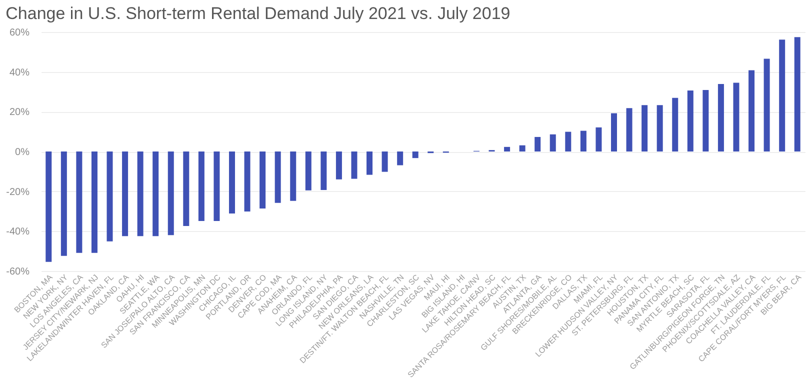  Describe the element at coordinates (18, 232) in the screenshot. I see `y-tick-label: -40%` at that location.